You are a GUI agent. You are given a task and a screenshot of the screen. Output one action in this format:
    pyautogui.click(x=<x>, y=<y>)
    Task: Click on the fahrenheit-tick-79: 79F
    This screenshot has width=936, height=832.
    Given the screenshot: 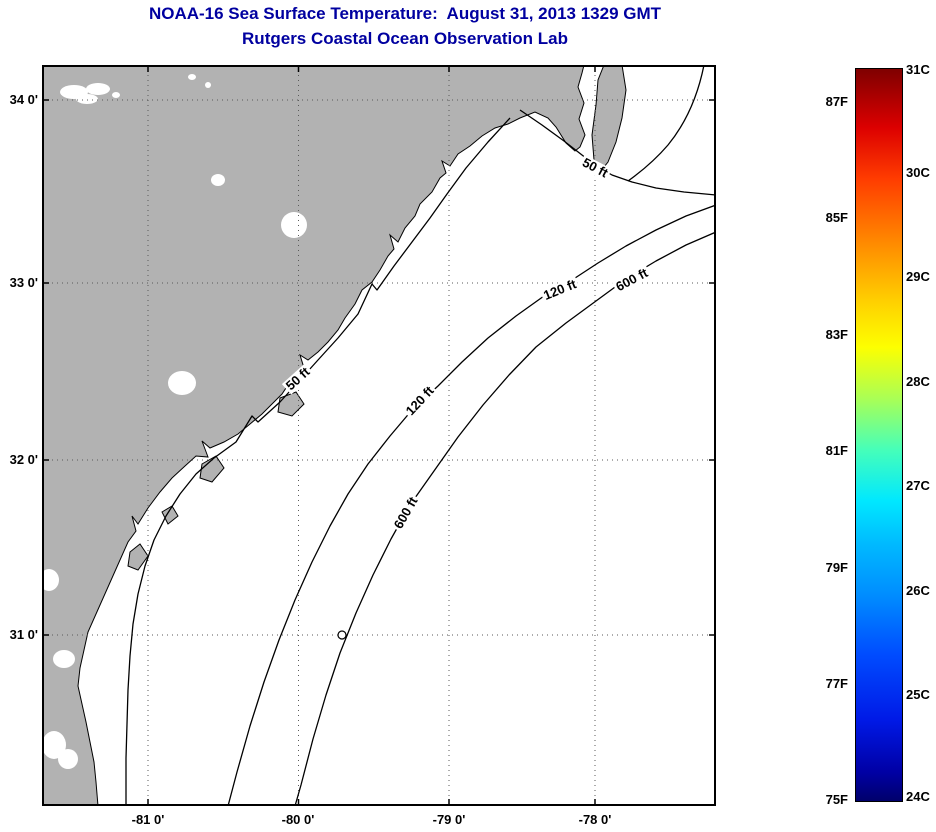 What is the action you would take?
    pyautogui.click(x=836, y=567)
    